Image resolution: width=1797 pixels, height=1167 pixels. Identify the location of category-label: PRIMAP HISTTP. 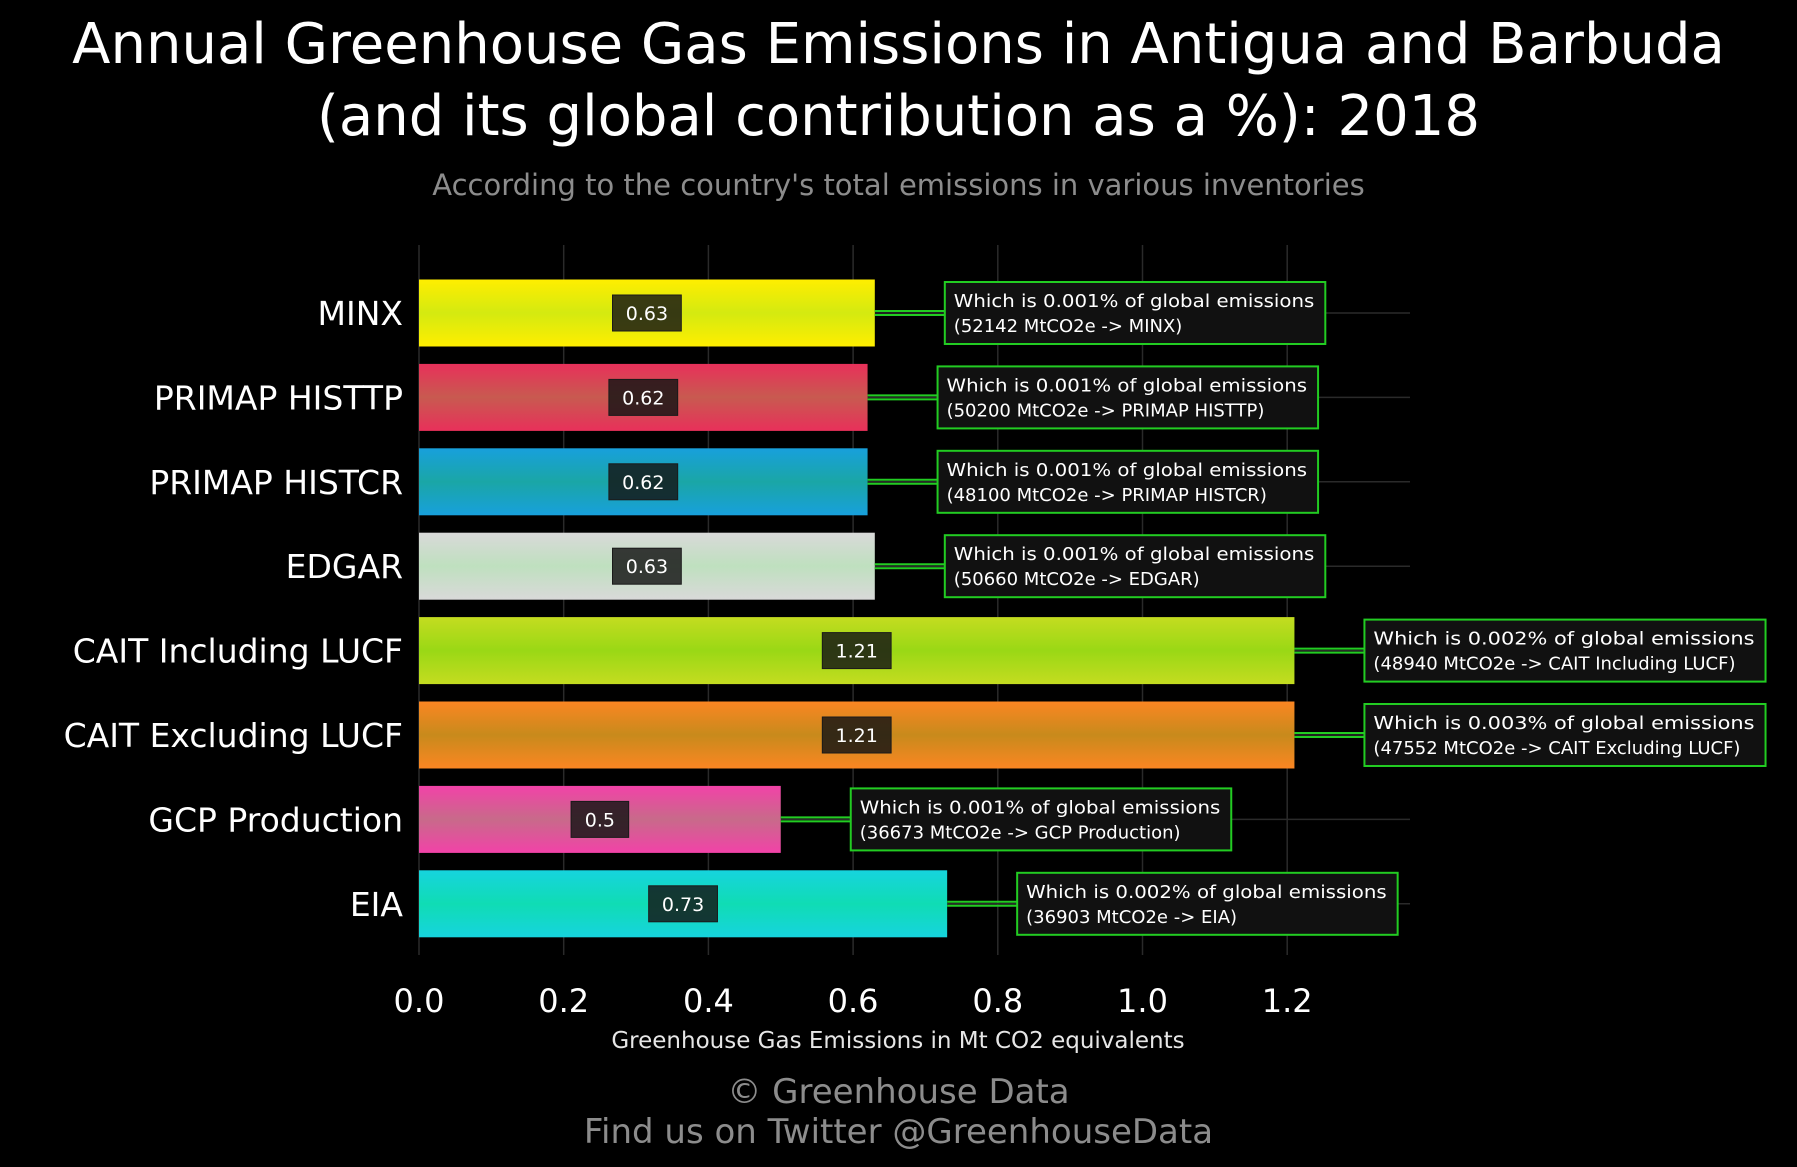
(278, 397).